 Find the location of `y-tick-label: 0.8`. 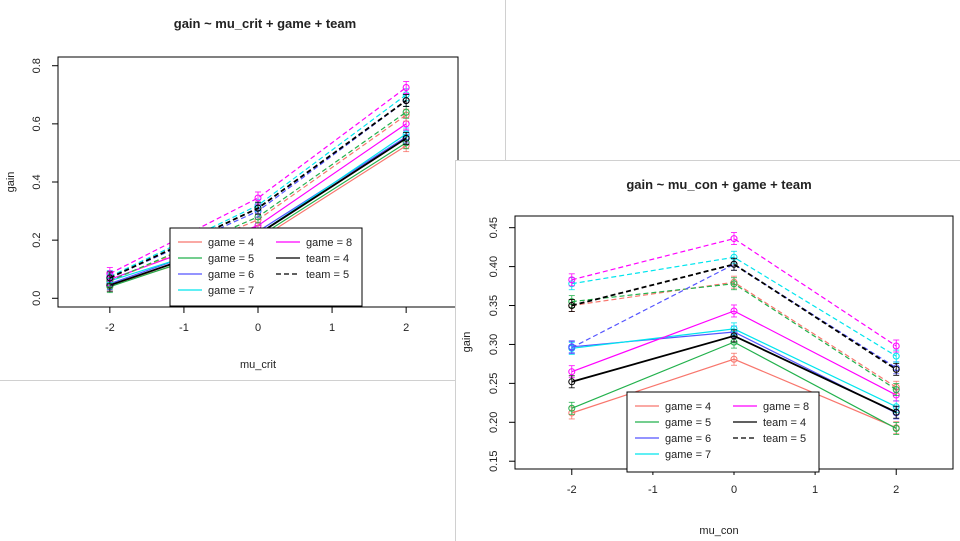

y-tick-label: 0.8 is located at coordinates (37, 65).